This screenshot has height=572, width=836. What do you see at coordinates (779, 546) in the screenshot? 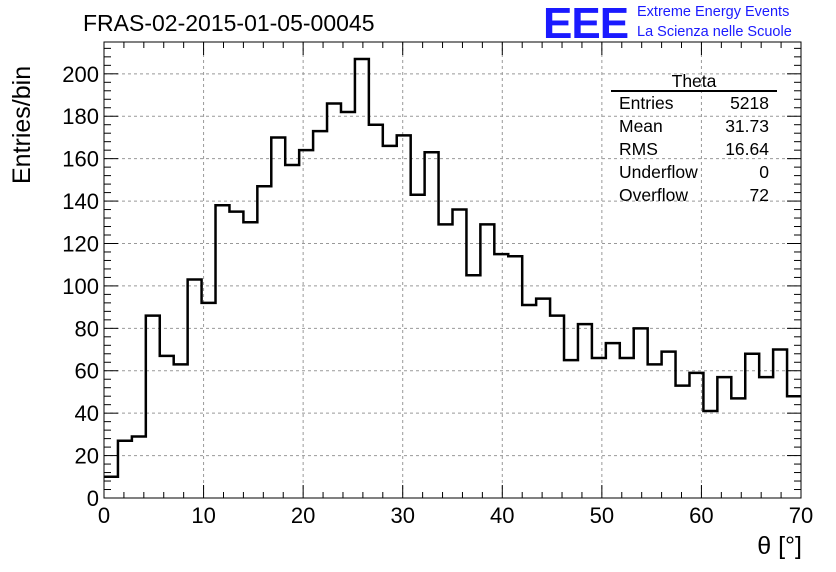
I see `x-axis-label: θ [°]` at bounding box center [779, 546].